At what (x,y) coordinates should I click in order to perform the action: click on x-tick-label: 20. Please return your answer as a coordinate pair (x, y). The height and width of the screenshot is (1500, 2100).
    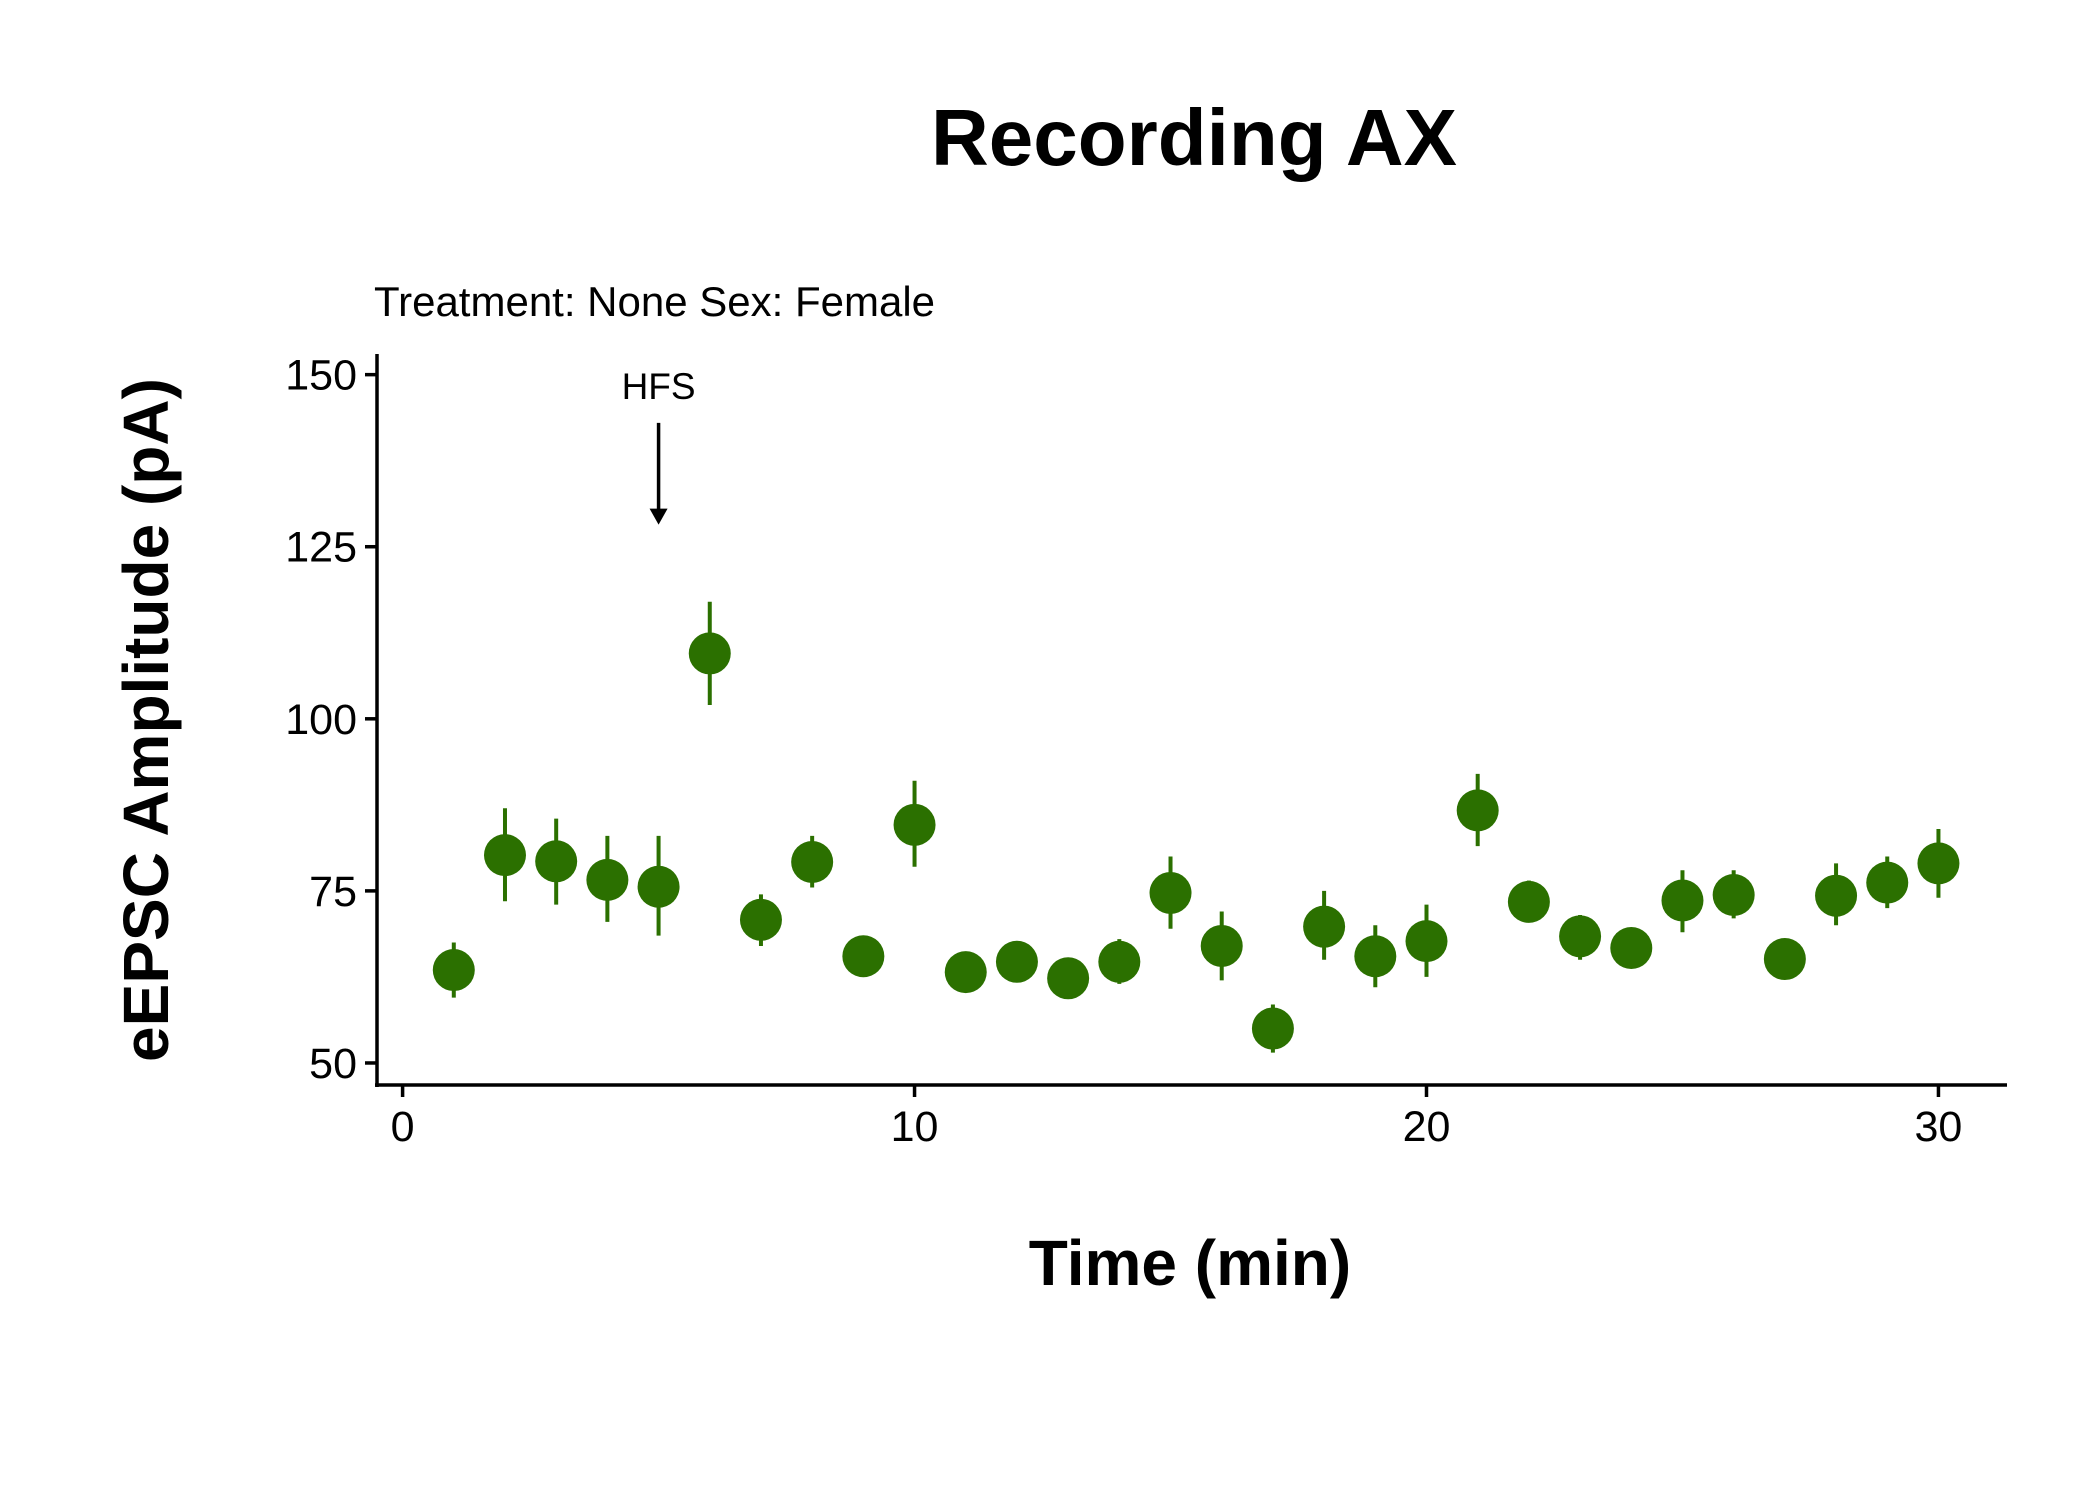
    Looking at the image, I should click on (1427, 1127).